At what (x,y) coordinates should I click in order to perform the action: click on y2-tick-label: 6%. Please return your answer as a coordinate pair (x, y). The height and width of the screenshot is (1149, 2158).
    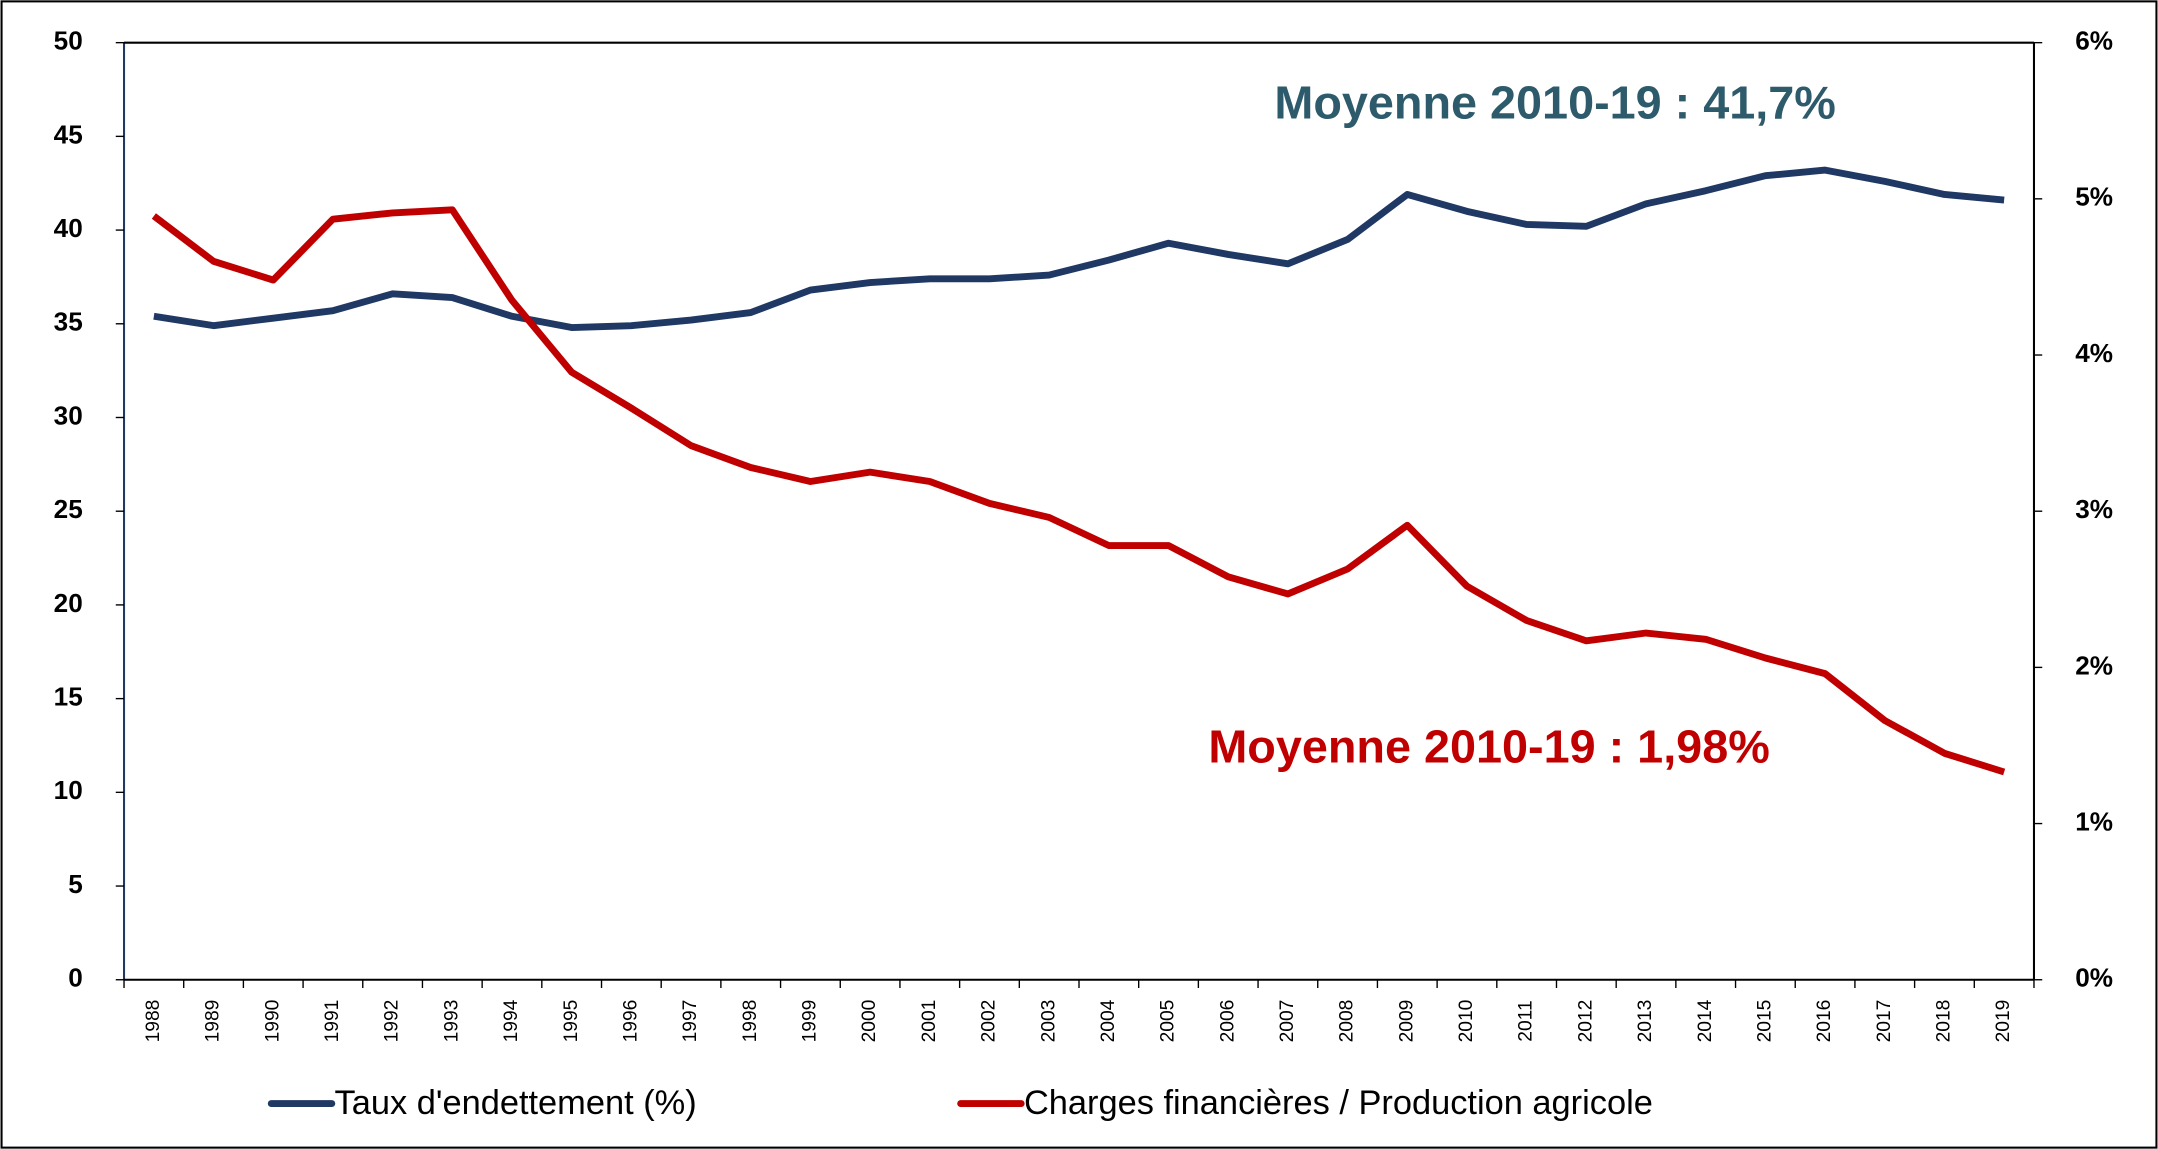
    Looking at the image, I should click on (2094, 41).